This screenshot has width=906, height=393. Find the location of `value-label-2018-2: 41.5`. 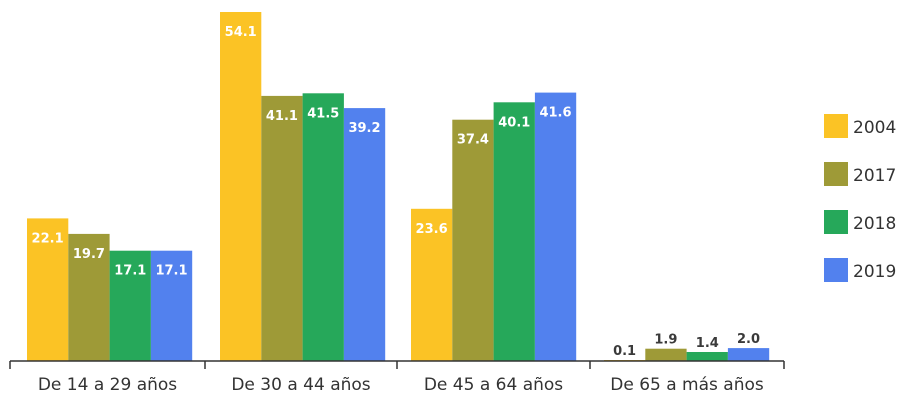

value-label-2018-2: 41.5 is located at coordinates (323, 113).